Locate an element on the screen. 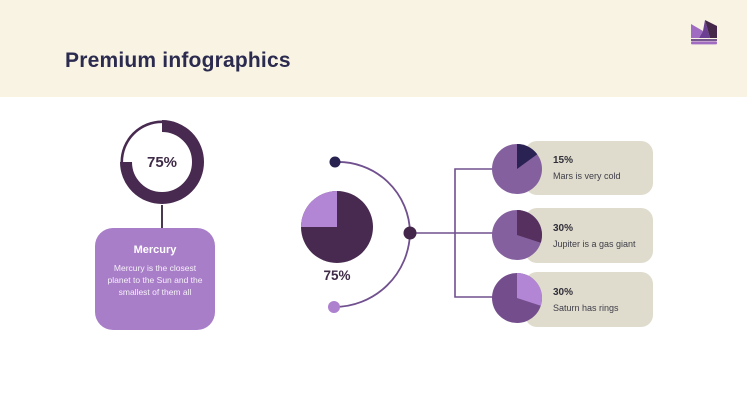  crown-icon is located at coordinates (704, 32).